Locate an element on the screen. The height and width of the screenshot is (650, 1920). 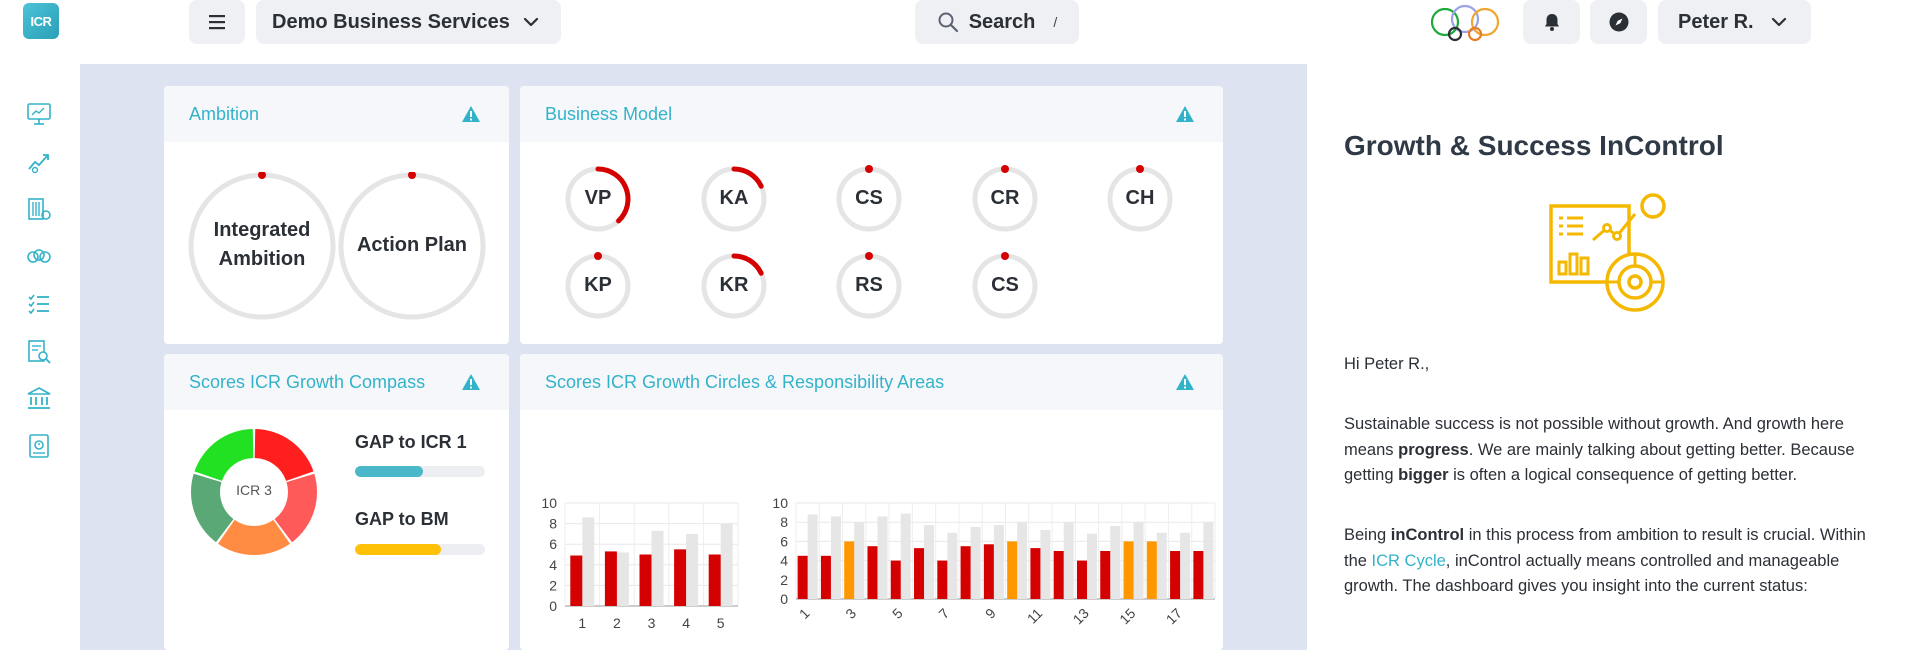
bm-ring-vp is located at coordinates (598, 199).